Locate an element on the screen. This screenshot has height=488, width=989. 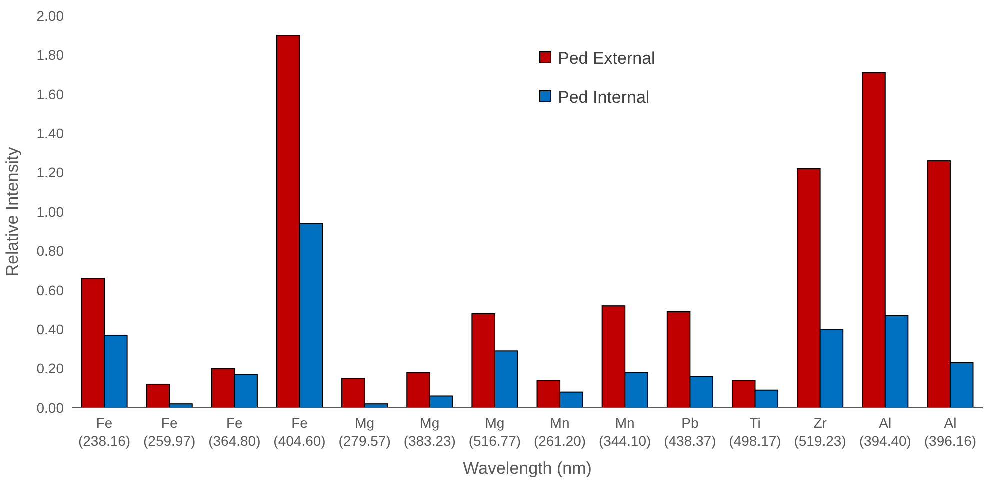
y-tick-label: 1.00 is located at coordinates (50, 212).